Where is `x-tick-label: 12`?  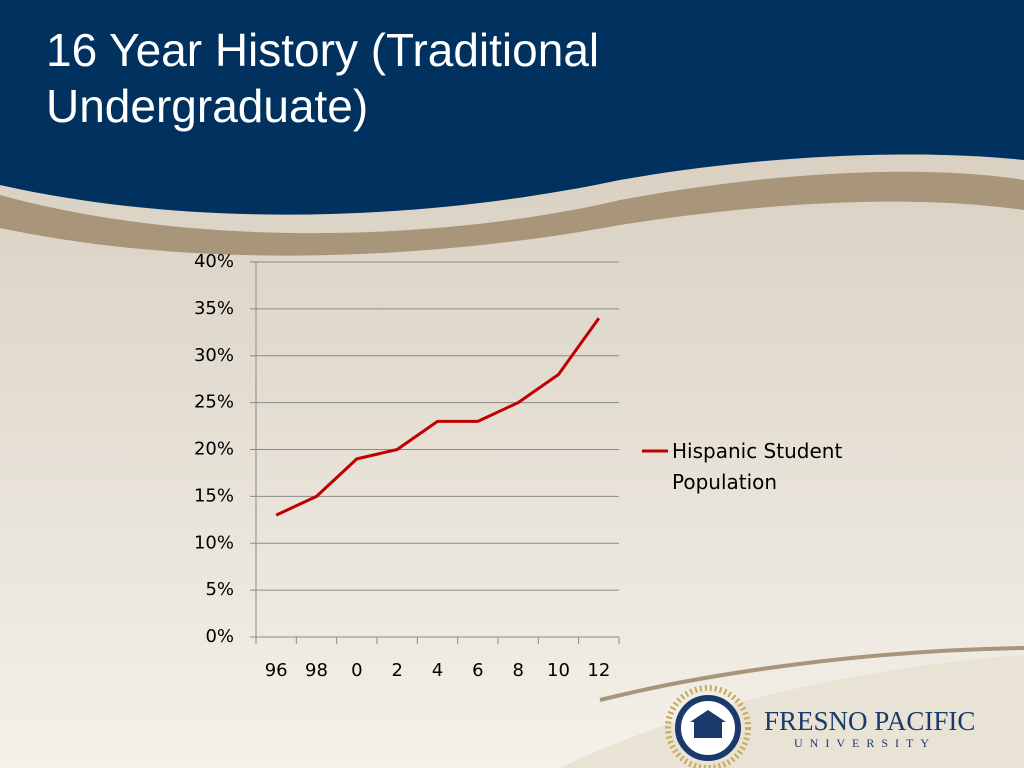
x-tick-label: 12 is located at coordinates (598, 670).